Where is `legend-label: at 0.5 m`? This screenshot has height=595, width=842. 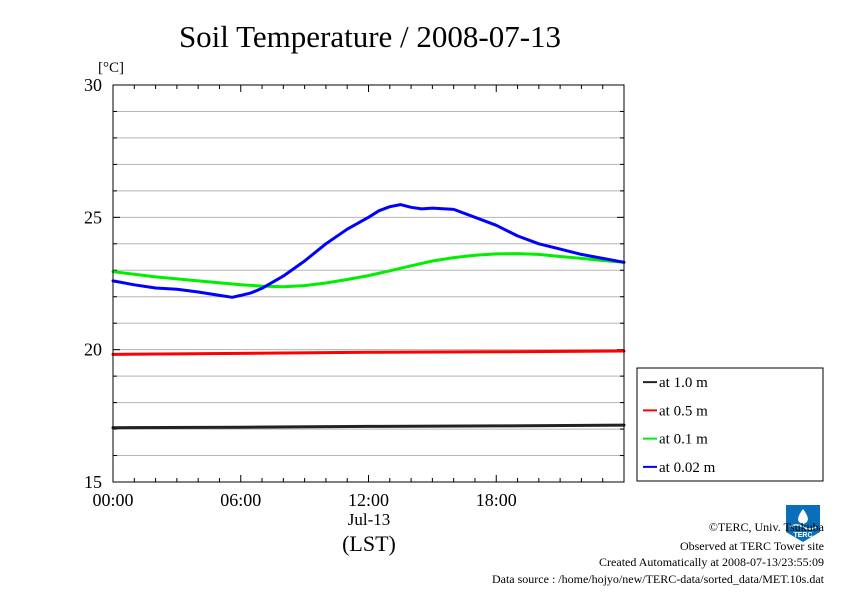
legend-label: at 0.5 m is located at coordinates (683, 411).